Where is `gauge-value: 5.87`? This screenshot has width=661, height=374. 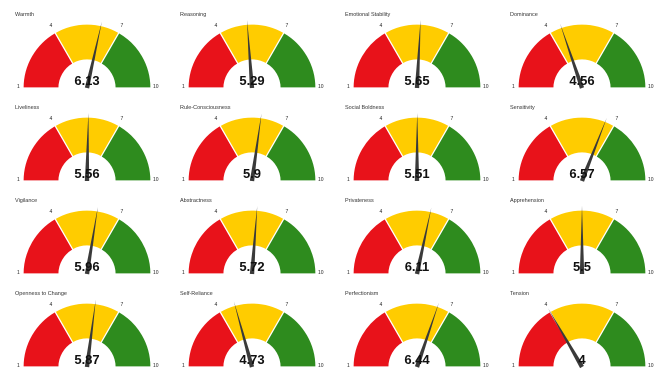 gauge-value: 5.87 is located at coordinates (87, 359).